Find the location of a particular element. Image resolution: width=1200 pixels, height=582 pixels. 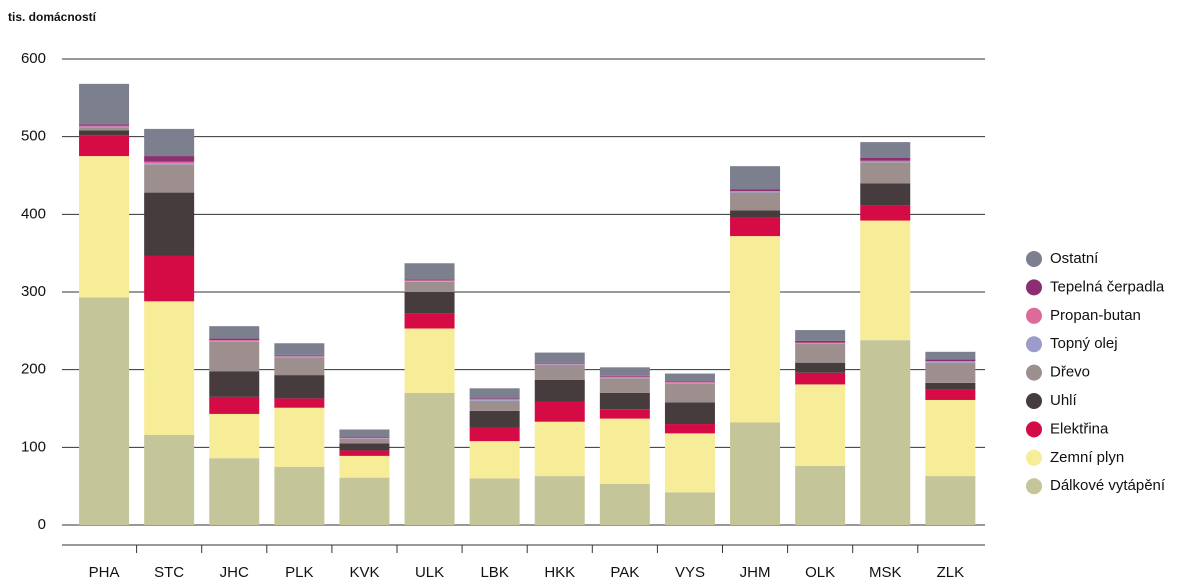

x-tick-label: PLK is located at coordinates (299, 572).